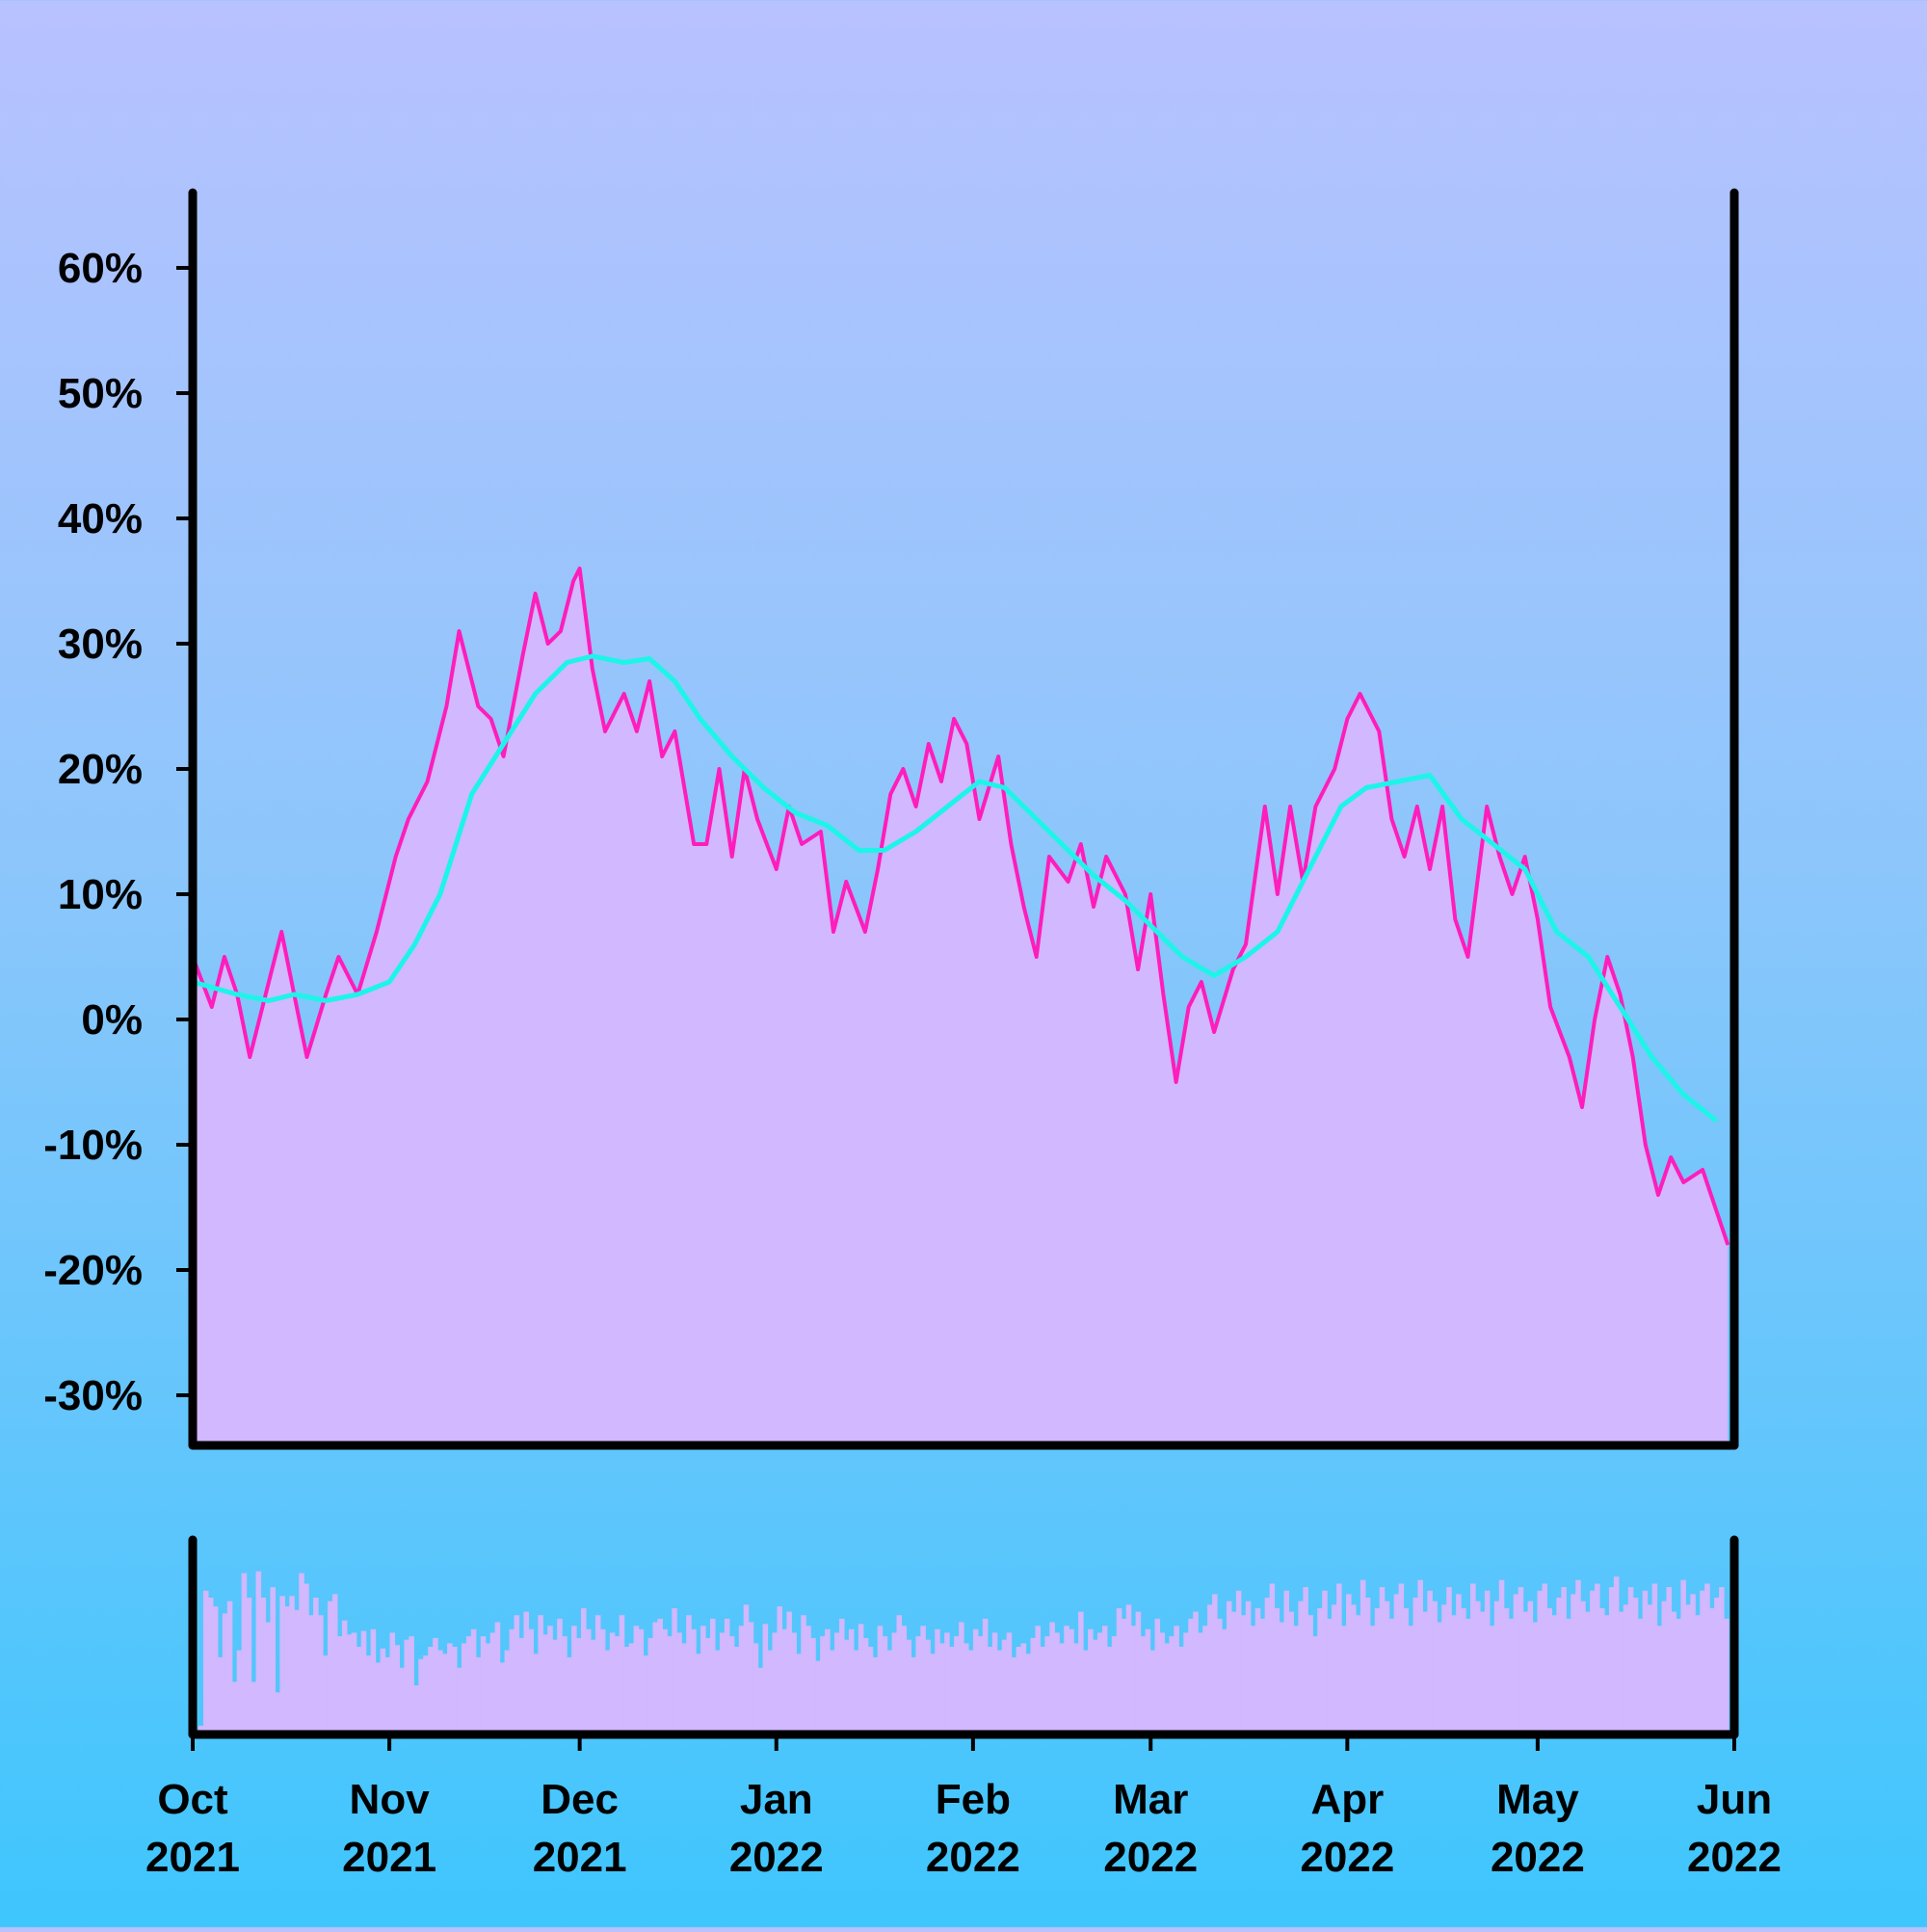 The height and width of the screenshot is (1932, 1927). Describe the element at coordinates (1734, 1799) in the screenshot. I see `x-tick-label-month: Jun` at that location.